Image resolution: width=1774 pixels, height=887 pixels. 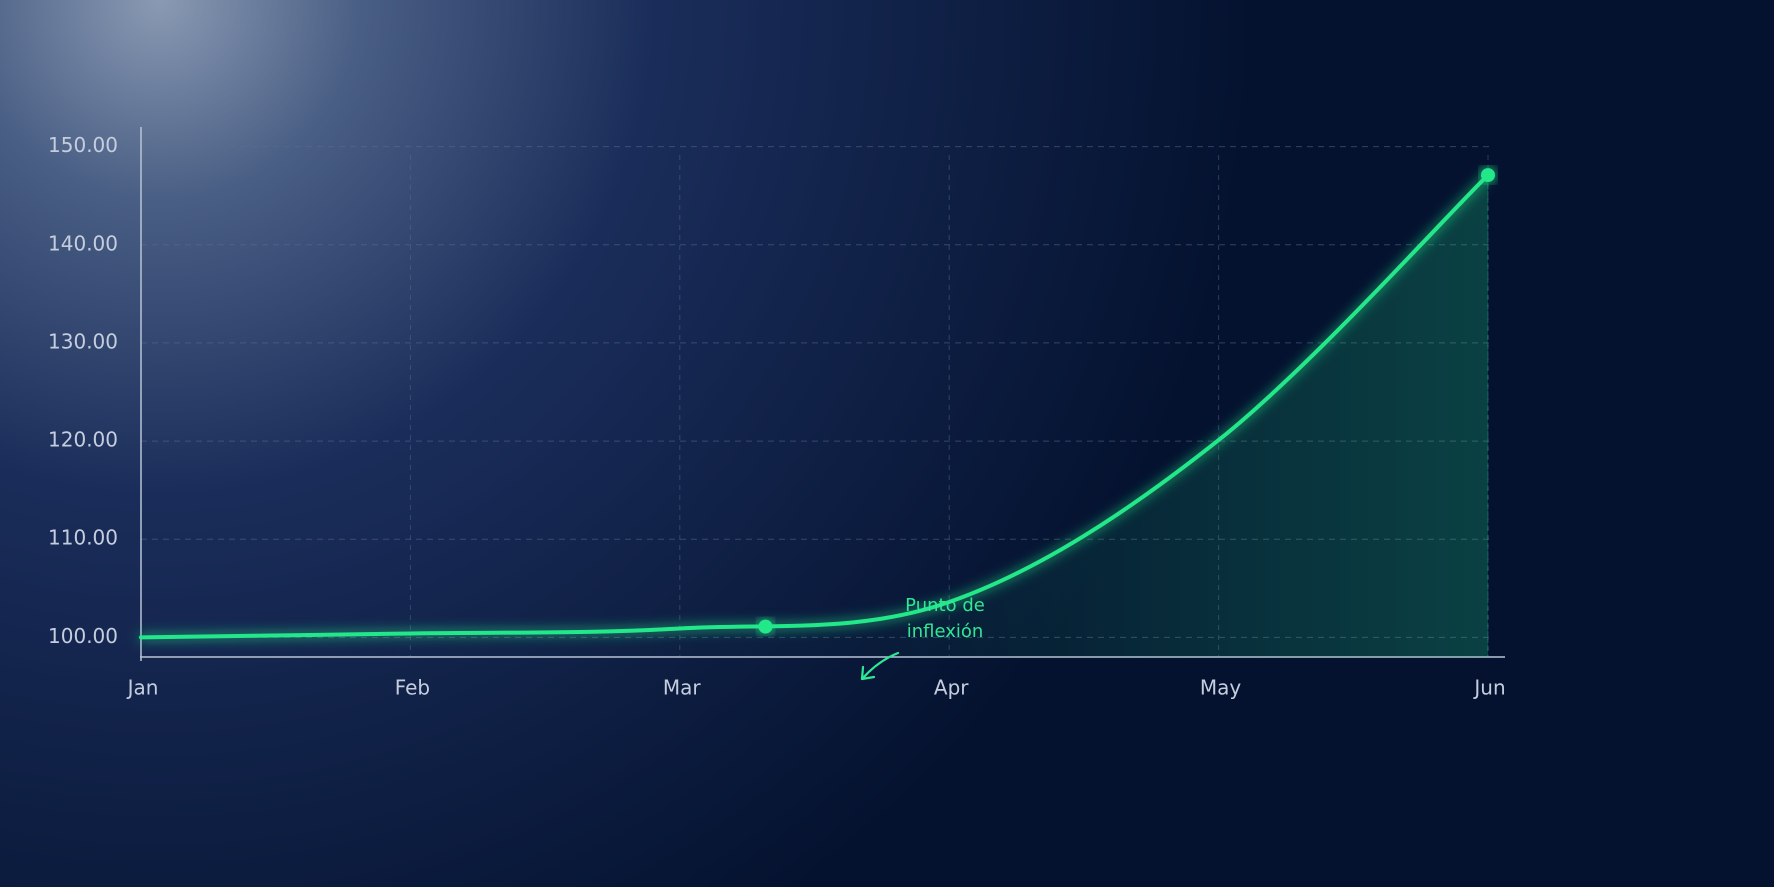 What do you see at coordinates (1488, 688) in the screenshot?
I see `x-tick-label: Jun` at bounding box center [1488, 688].